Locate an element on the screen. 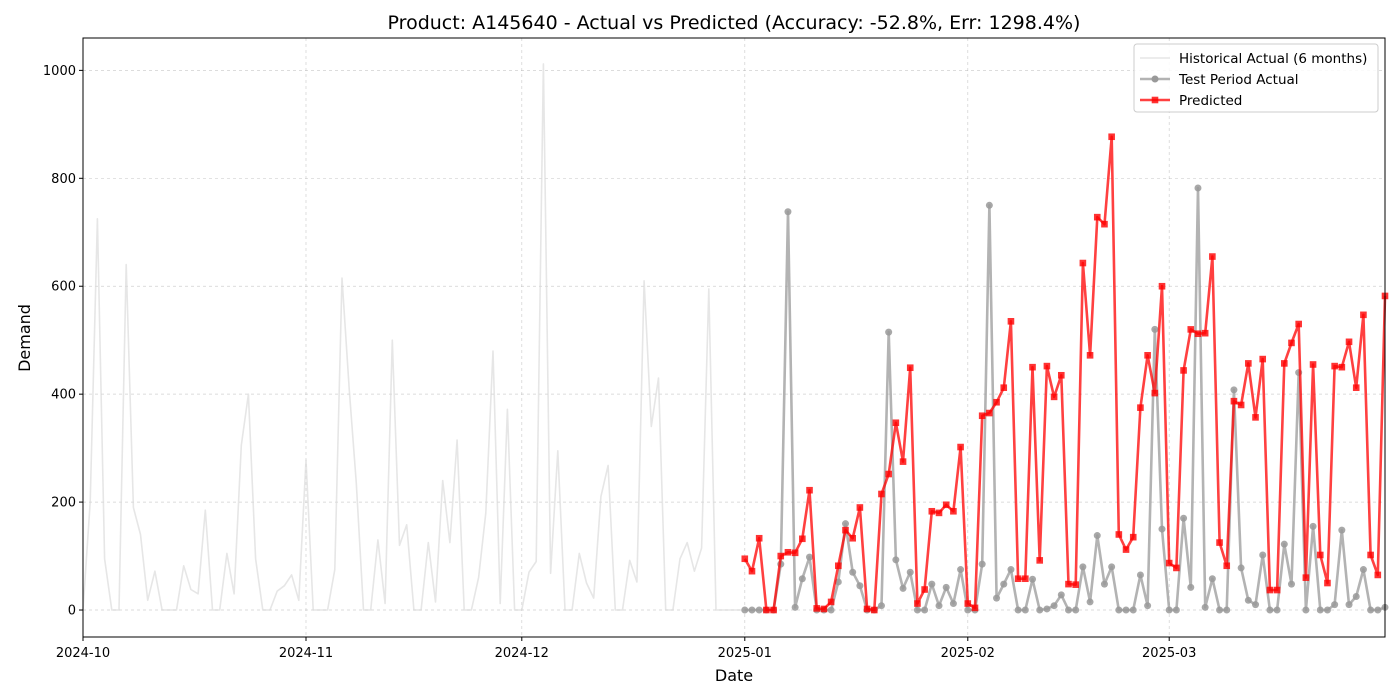  x-tick-label: 2025-03 is located at coordinates (1169, 653).